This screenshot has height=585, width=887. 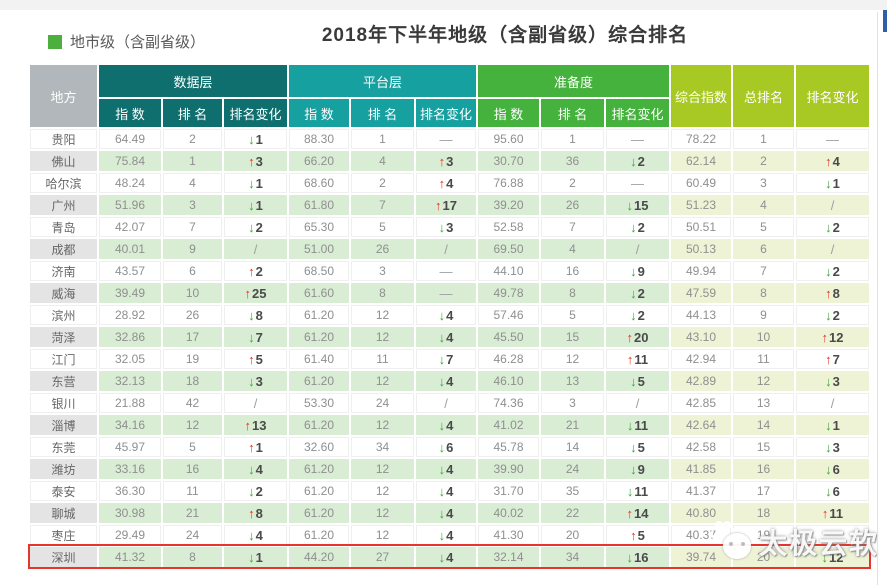 What do you see at coordinates (130, 227) in the screenshot?
I see `index-cell: 42.07` at bounding box center [130, 227].